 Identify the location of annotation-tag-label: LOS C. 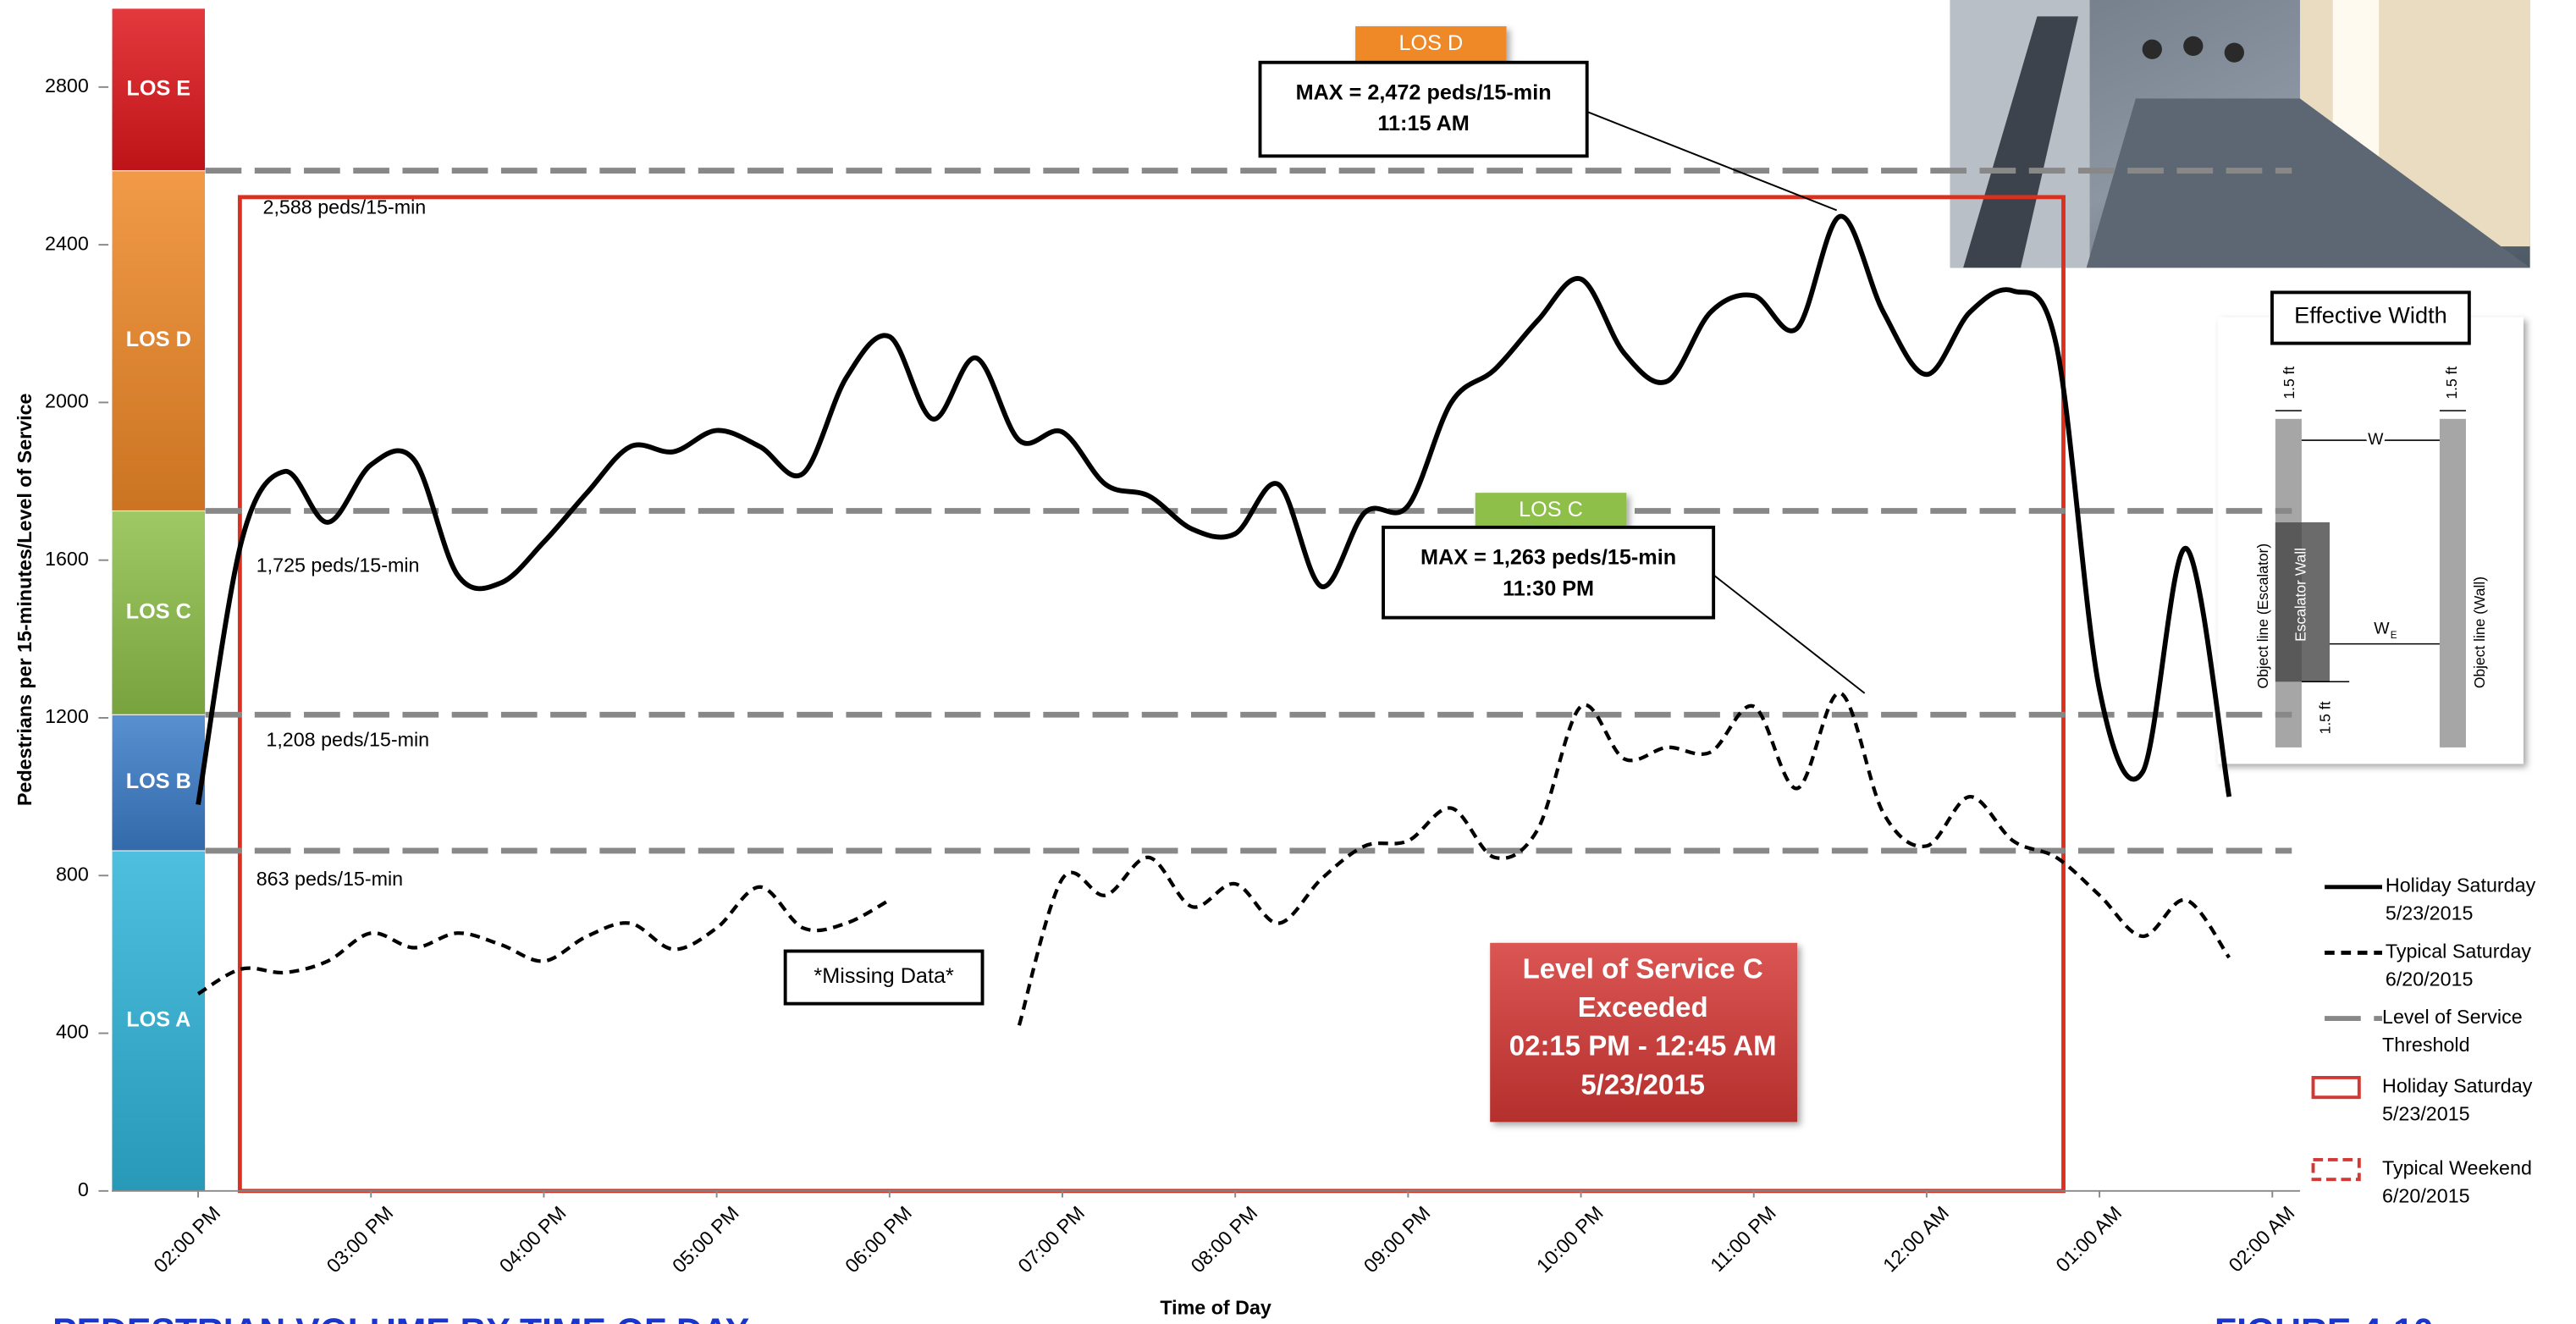
(1551, 510).